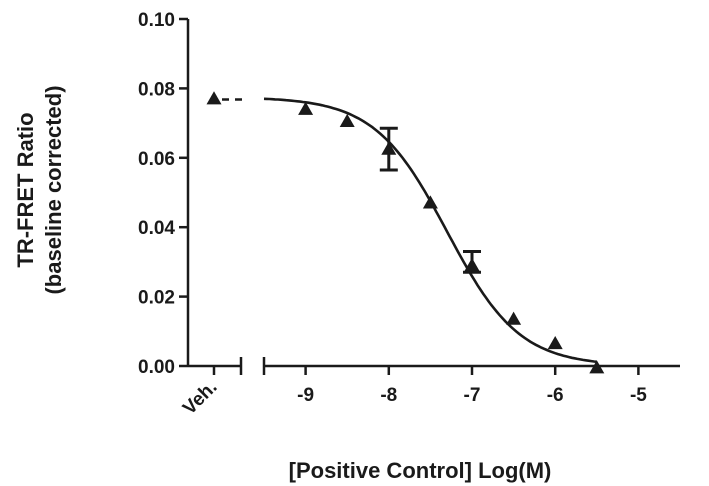  What do you see at coordinates (156, 298) in the screenshot?
I see `y-tick-label: 0.02` at bounding box center [156, 298].